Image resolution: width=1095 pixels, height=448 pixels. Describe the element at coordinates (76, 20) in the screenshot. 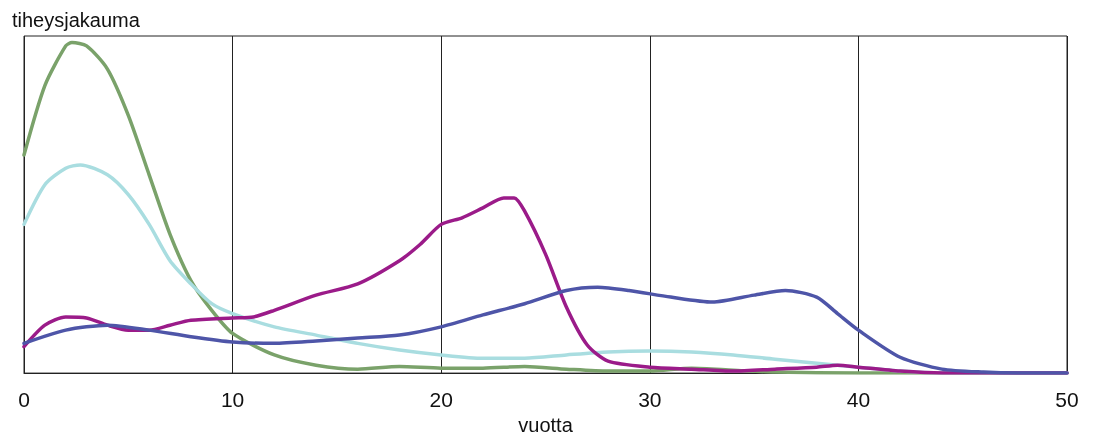

I see `y-axis-title: tiheysjakauma` at that location.